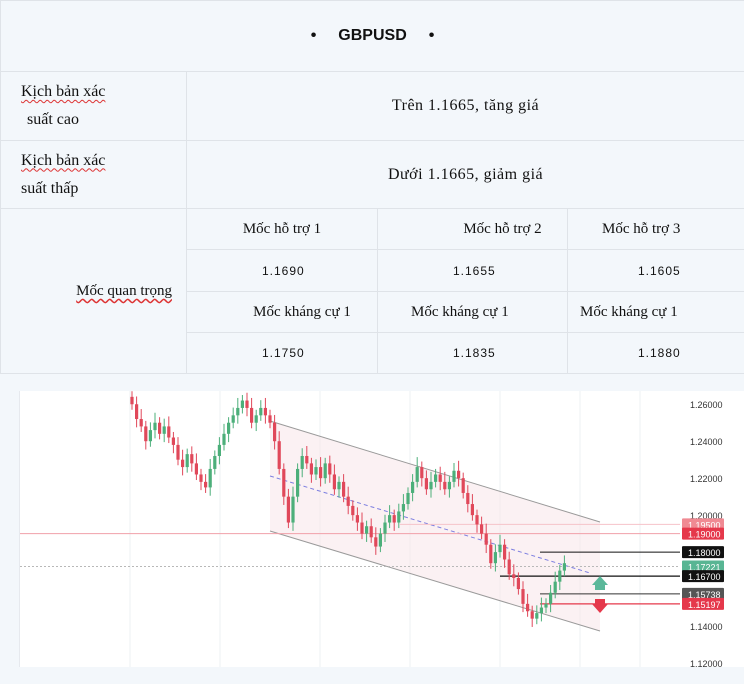 The image size is (744, 684). What do you see at coordinates (63, 91) in the screenshot?
I see `scenario-high-label-line1: Kịch bản xác` at bounding box center [63, 91].